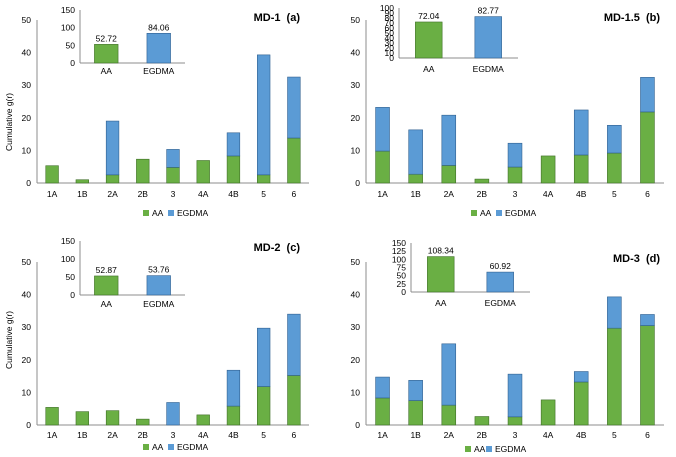  Describe the element at coordinates (143, 435) in the screenshot. I see `x-tick-label: 2B` at that location.